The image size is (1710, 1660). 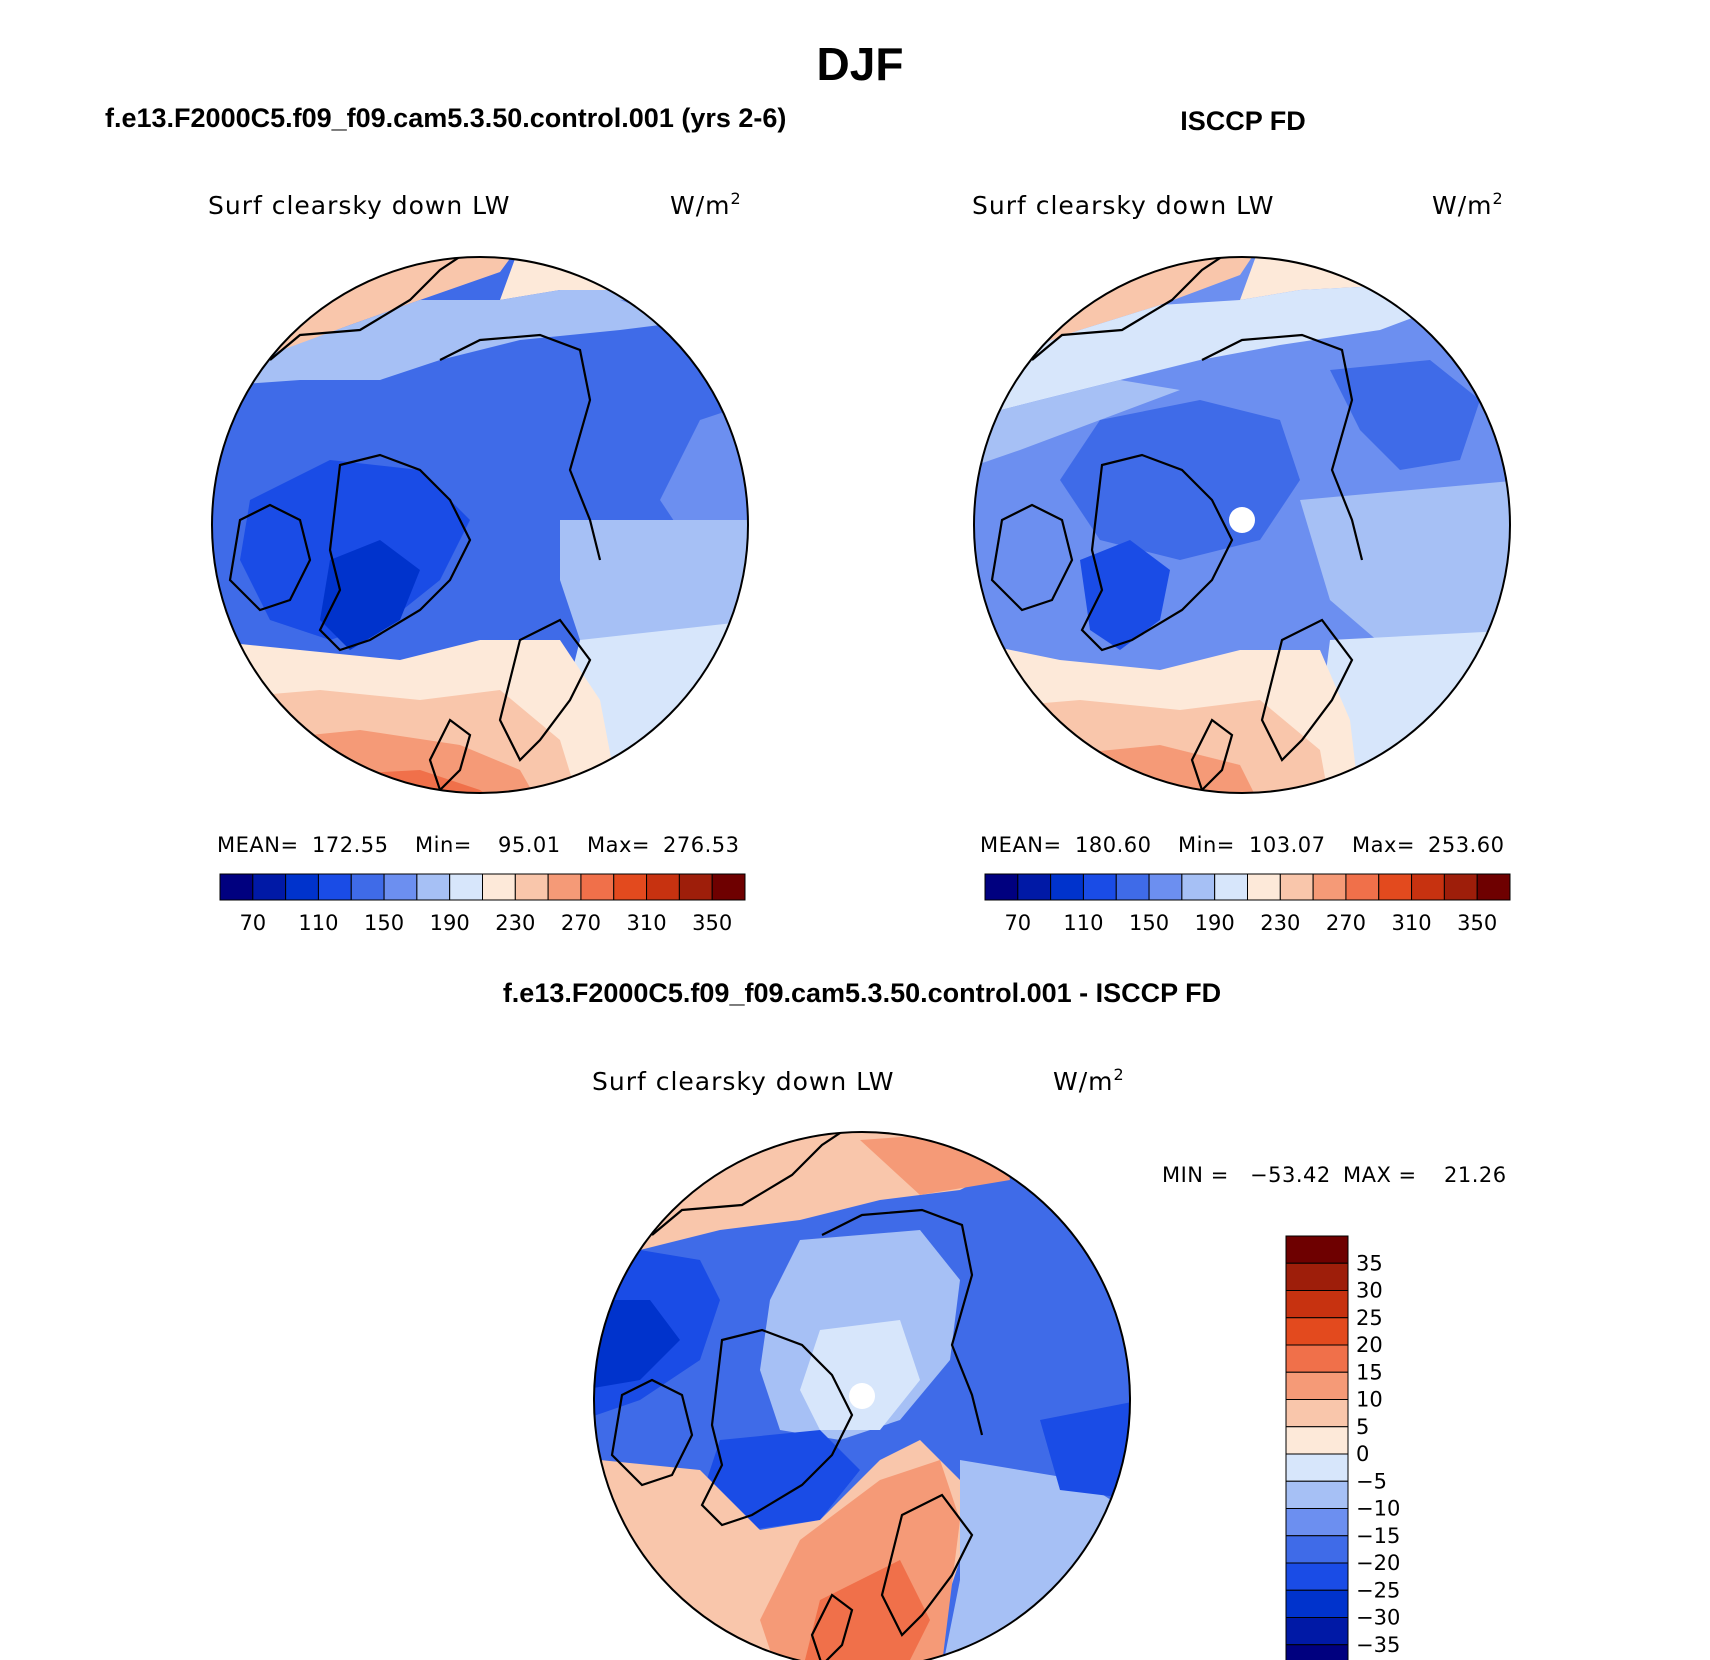 I want to click on panel-model-map-border, so click(x=480, y=525).